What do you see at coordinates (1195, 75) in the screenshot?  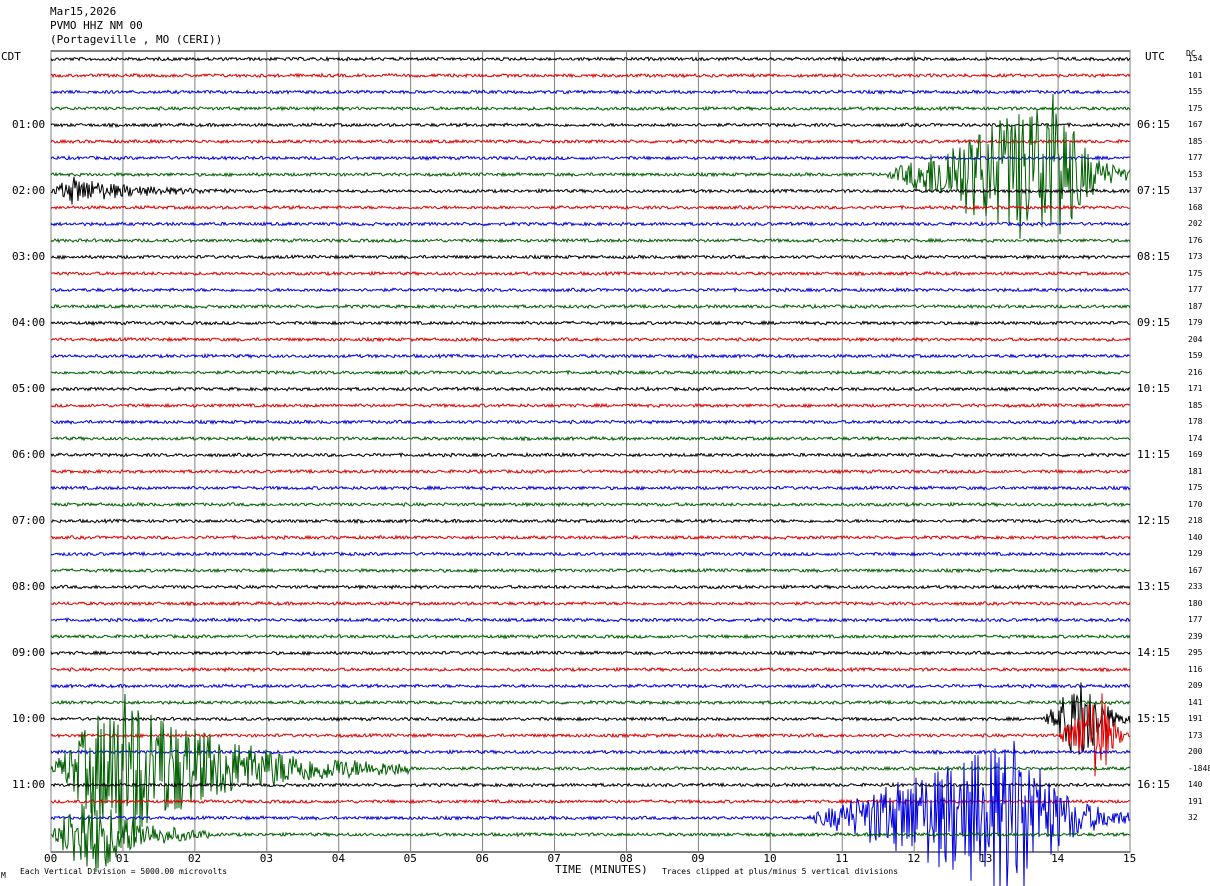 I see `dc-offset-label: 101` at bounding box center [1195, 75].